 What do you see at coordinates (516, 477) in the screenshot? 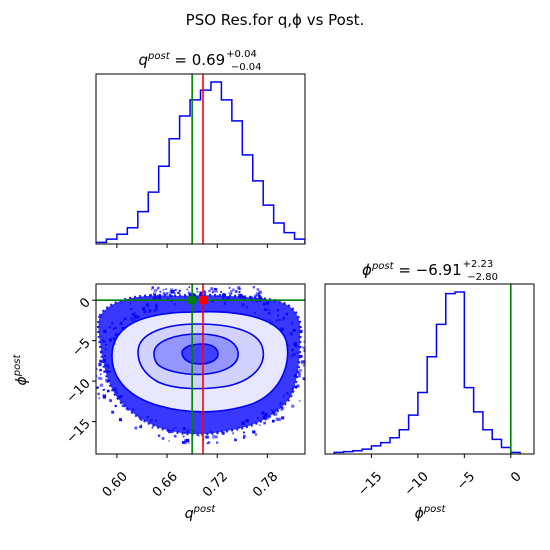
I see `phi-x-tick-label: 0` at bounding box center [516, 477].